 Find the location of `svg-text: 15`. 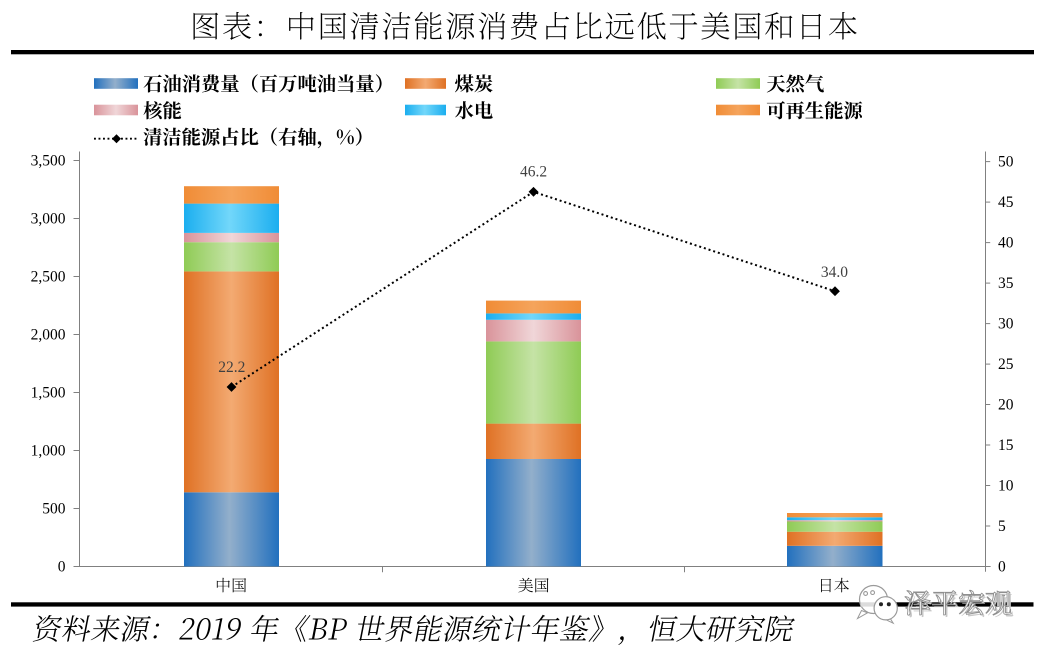

svg-text: 15 is located at coordinates (1006, 445).